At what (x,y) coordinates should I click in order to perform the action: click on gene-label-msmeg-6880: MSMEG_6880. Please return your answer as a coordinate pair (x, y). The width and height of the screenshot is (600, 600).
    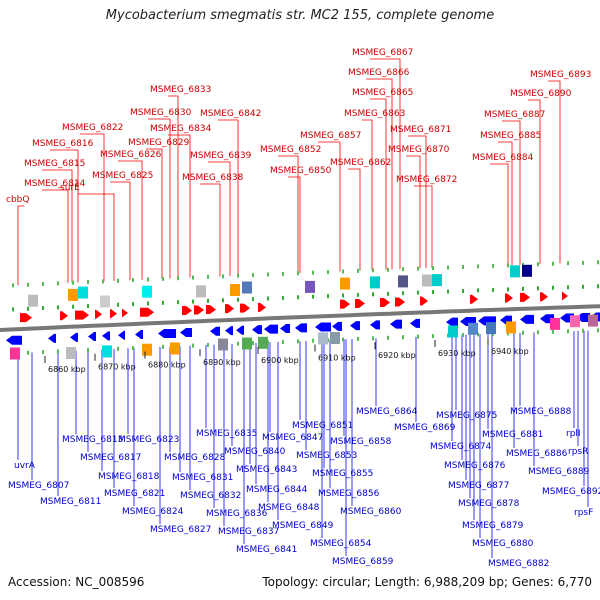
    Looking at the image, I should click on (503, 544).